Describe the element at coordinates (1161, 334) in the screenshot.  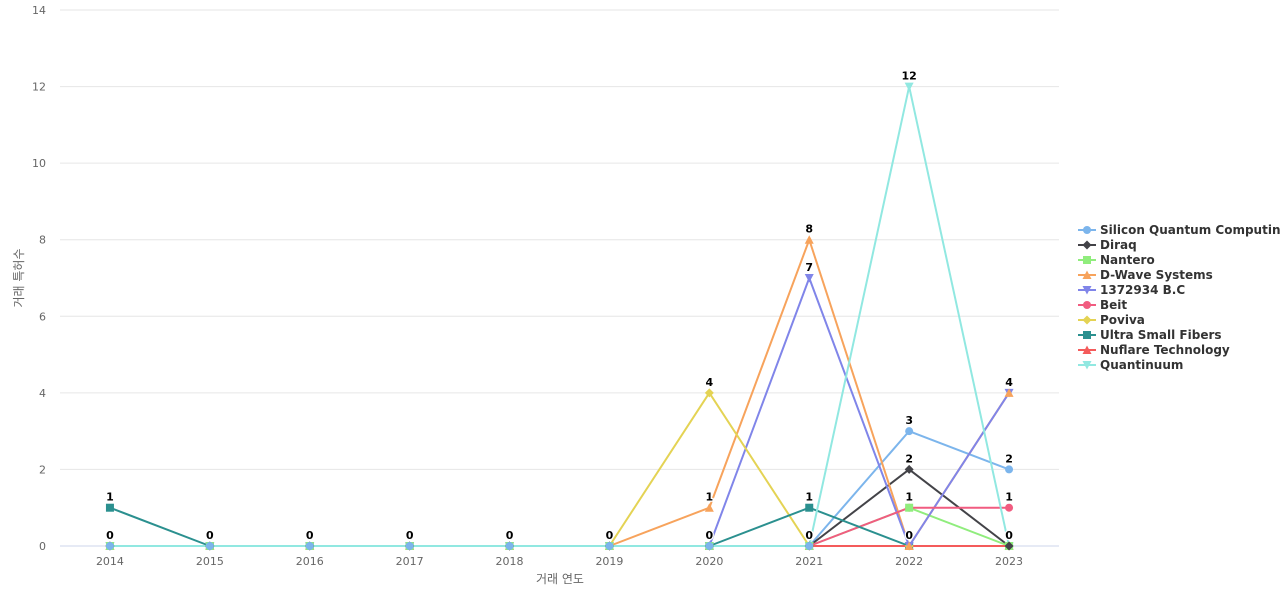
I see `legend-label: Ultra Small Fibers` at that location.